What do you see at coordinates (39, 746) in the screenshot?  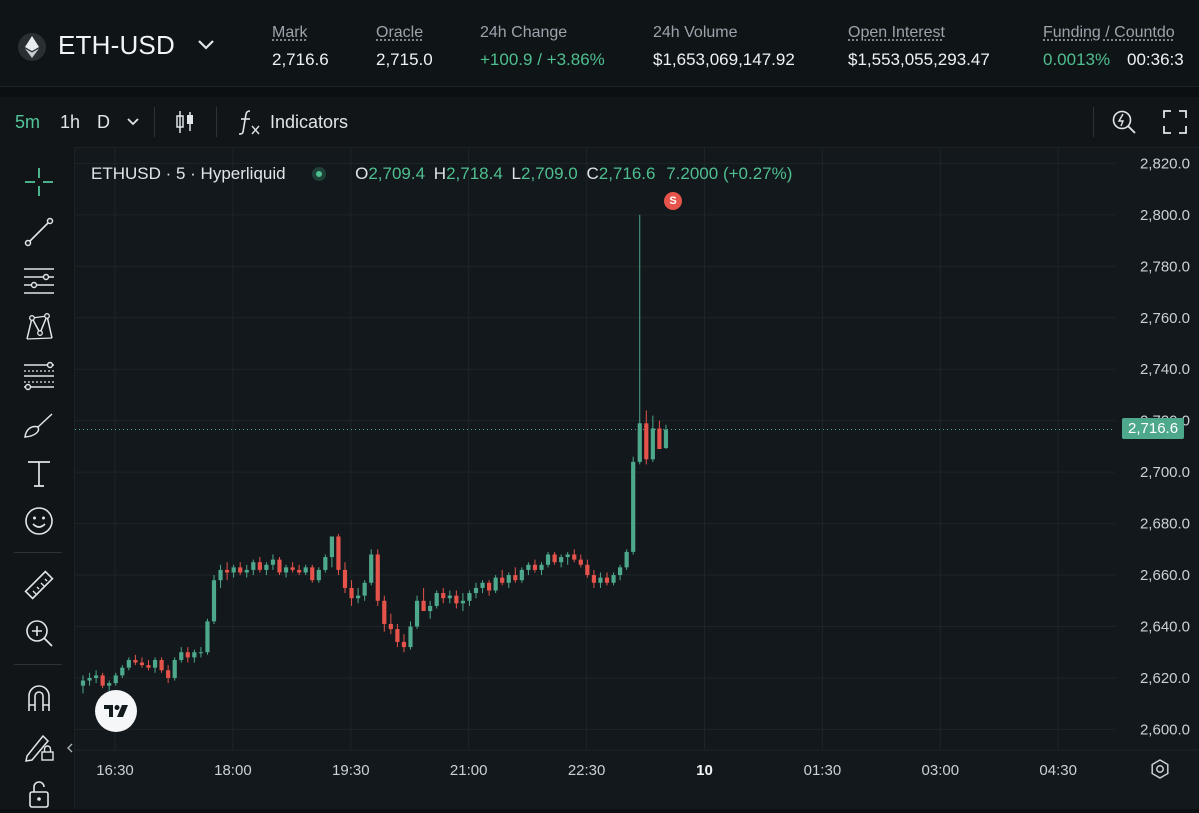 I see `lock-draw-icon` at bounding box center [39, 746].